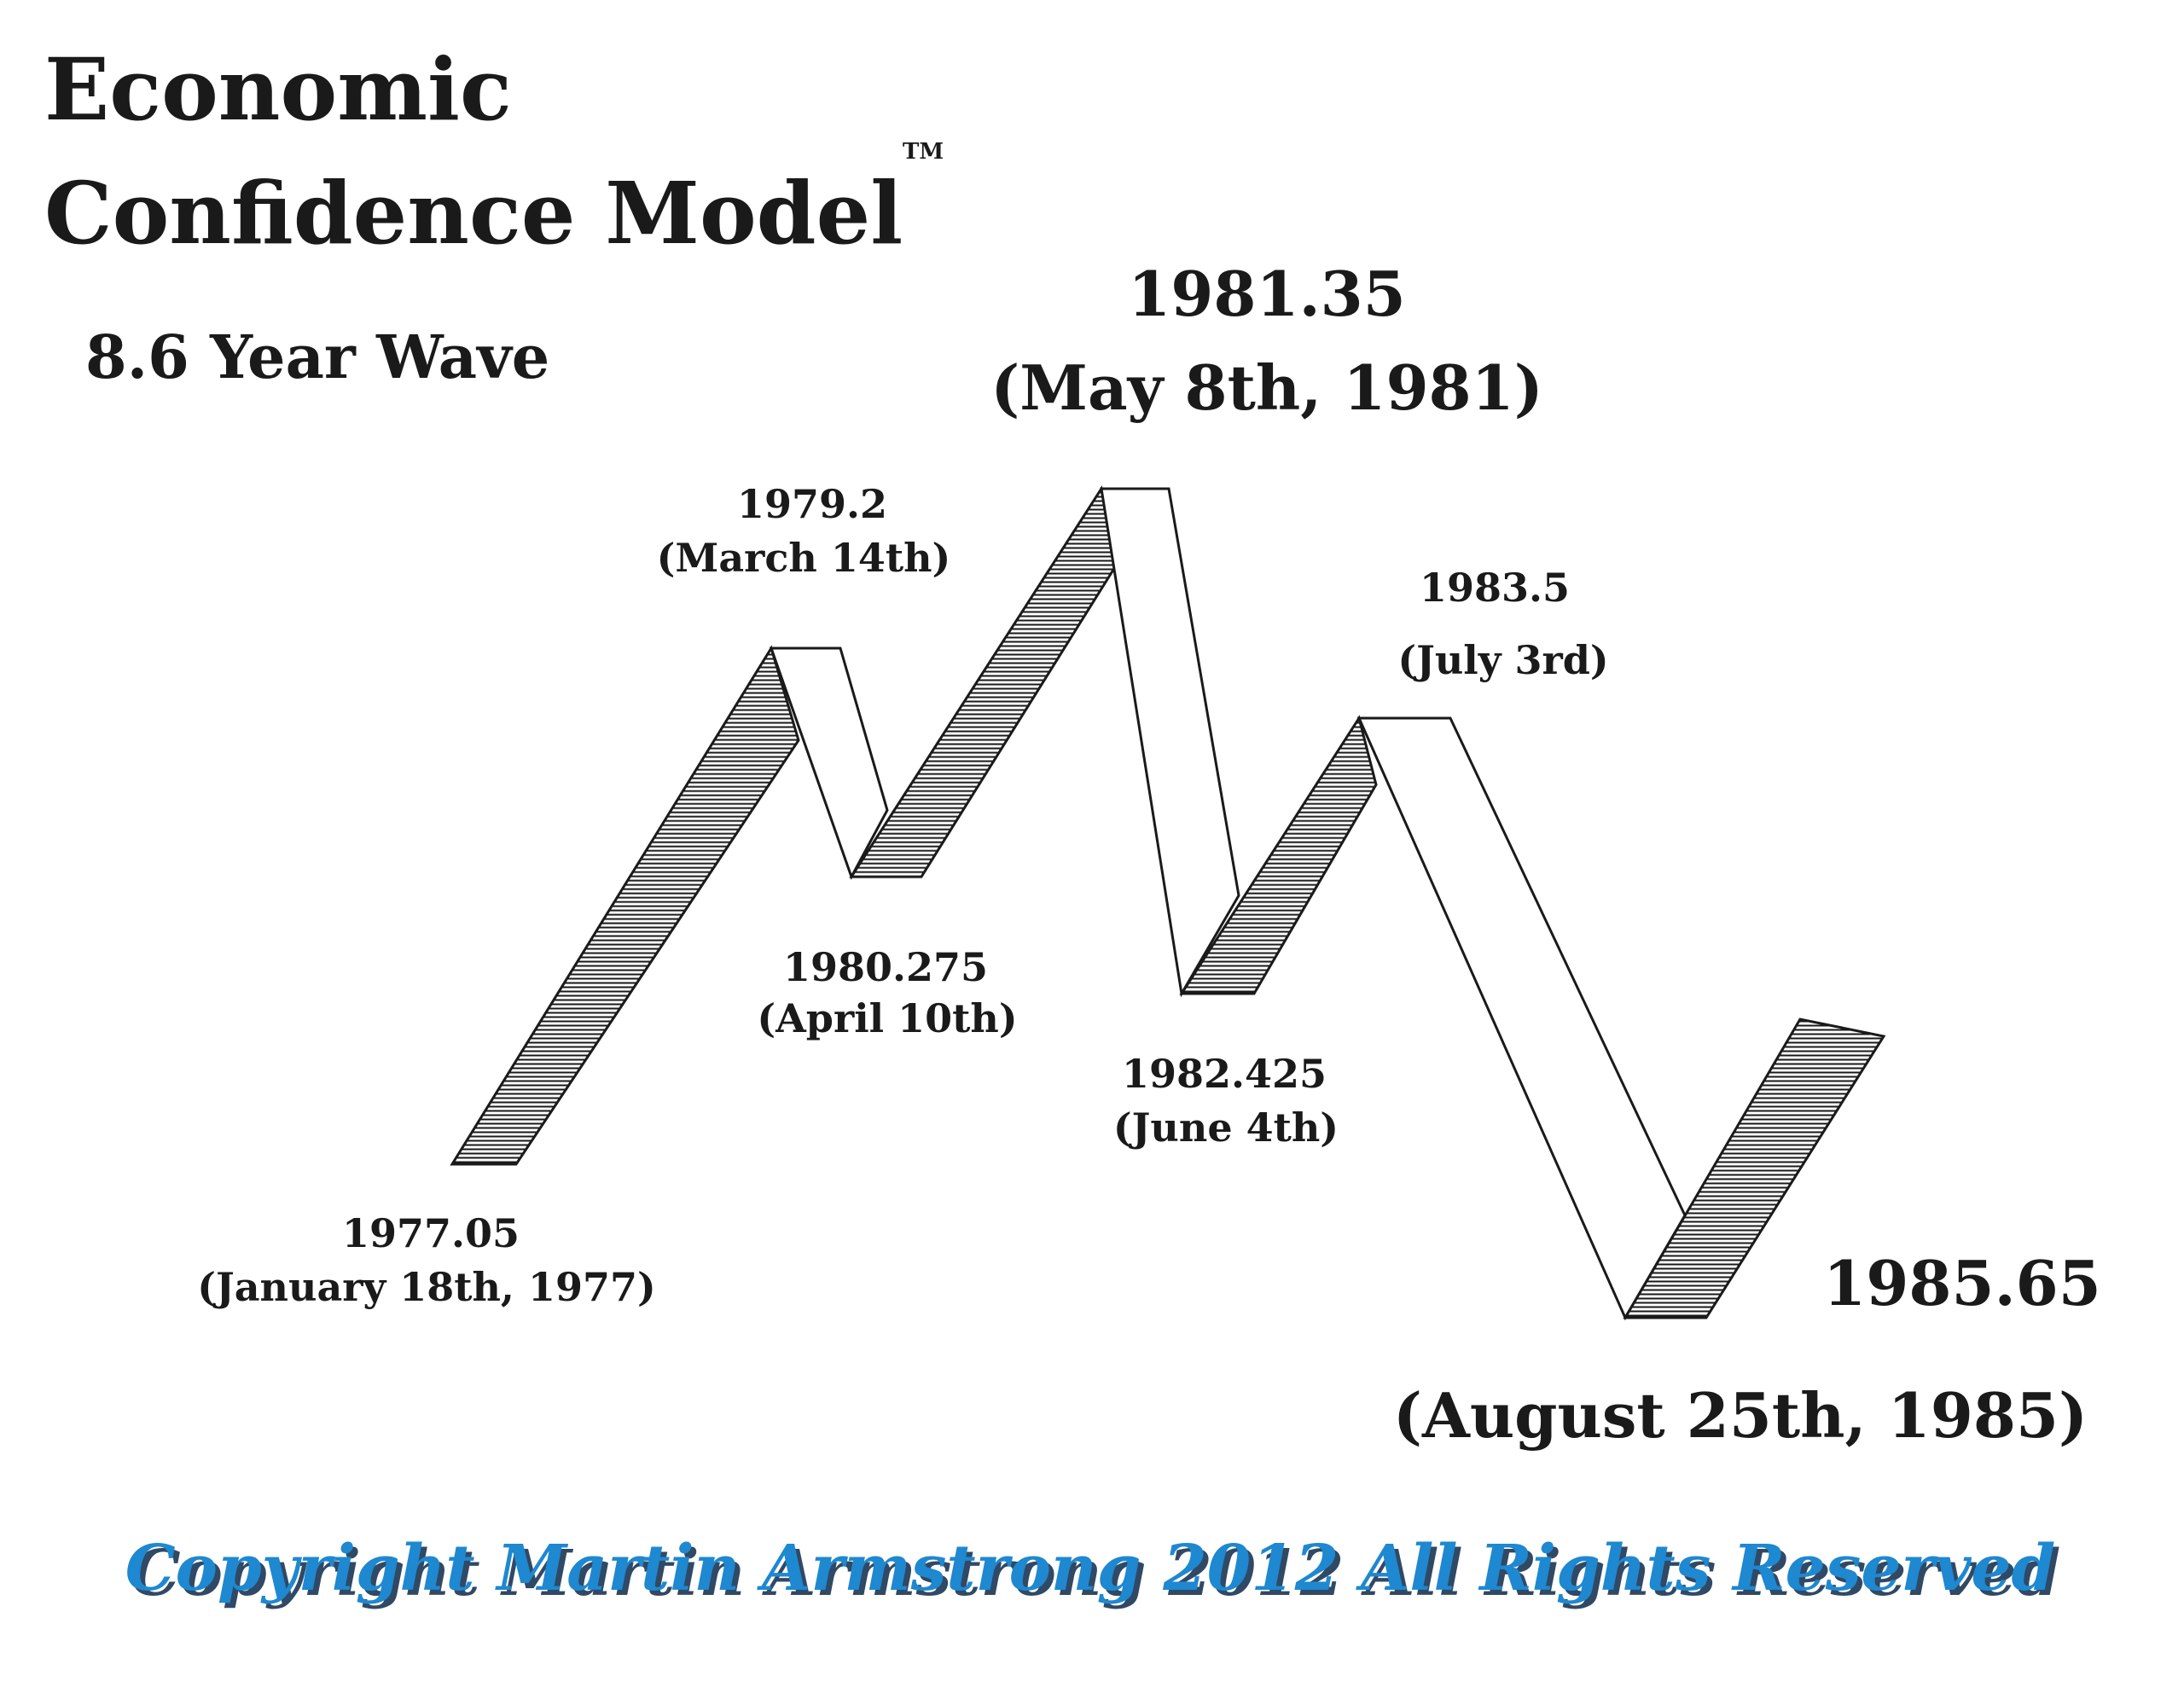 The image size is (2184, 1693). I want to click on chart-title-line-1: Economic, so click(278, 89).